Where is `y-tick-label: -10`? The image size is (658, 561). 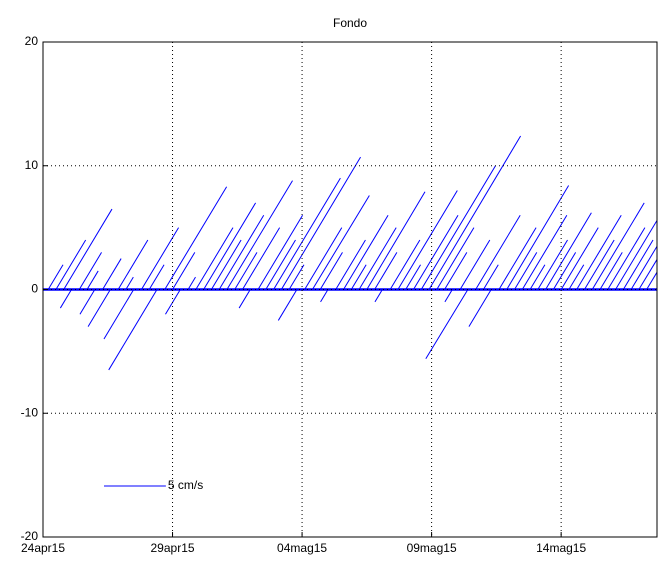 y-tick-label: -10 is located at coordinates (30, 412).